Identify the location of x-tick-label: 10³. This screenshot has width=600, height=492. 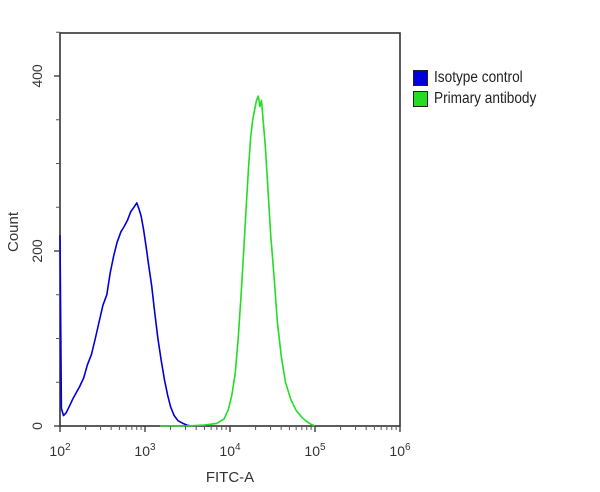
(145, 450).